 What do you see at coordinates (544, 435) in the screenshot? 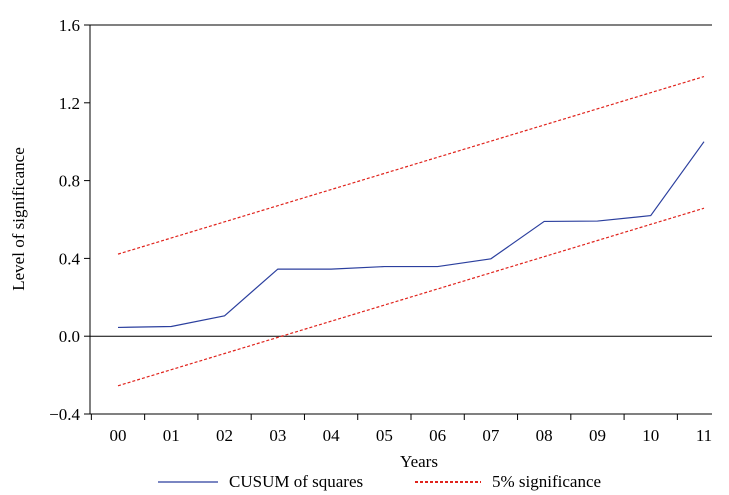
I see `x-tick-label: 08` at bounding box center [544, 435].